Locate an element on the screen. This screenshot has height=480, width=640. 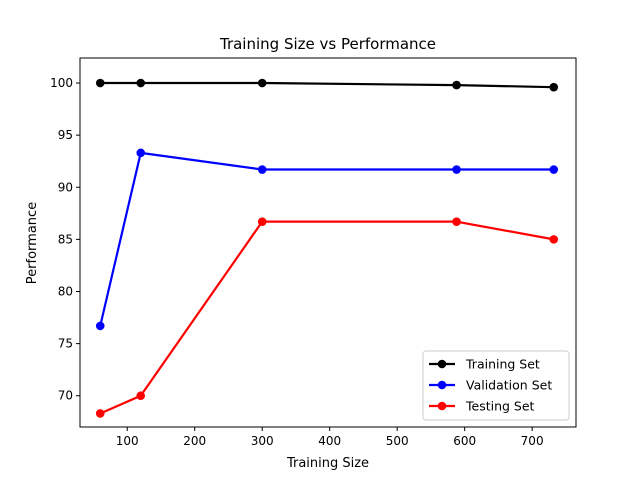
legend-item-training-set: Training Set is located at coordinates (484, 364).